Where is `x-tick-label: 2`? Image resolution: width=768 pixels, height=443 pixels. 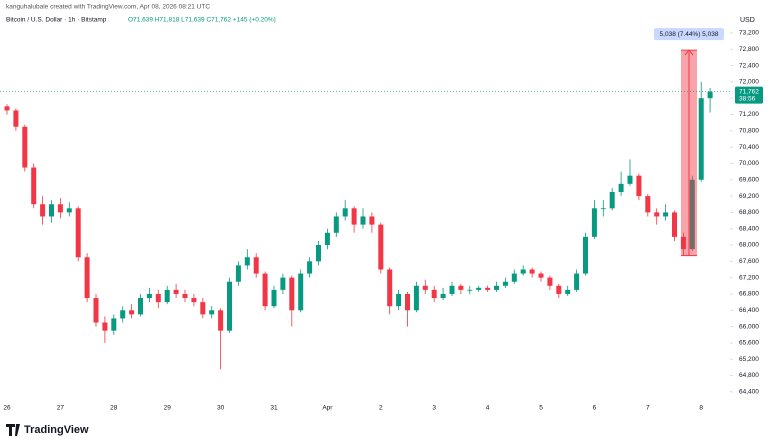
x-tick-label: 2 is located at coordinates (381, 408).